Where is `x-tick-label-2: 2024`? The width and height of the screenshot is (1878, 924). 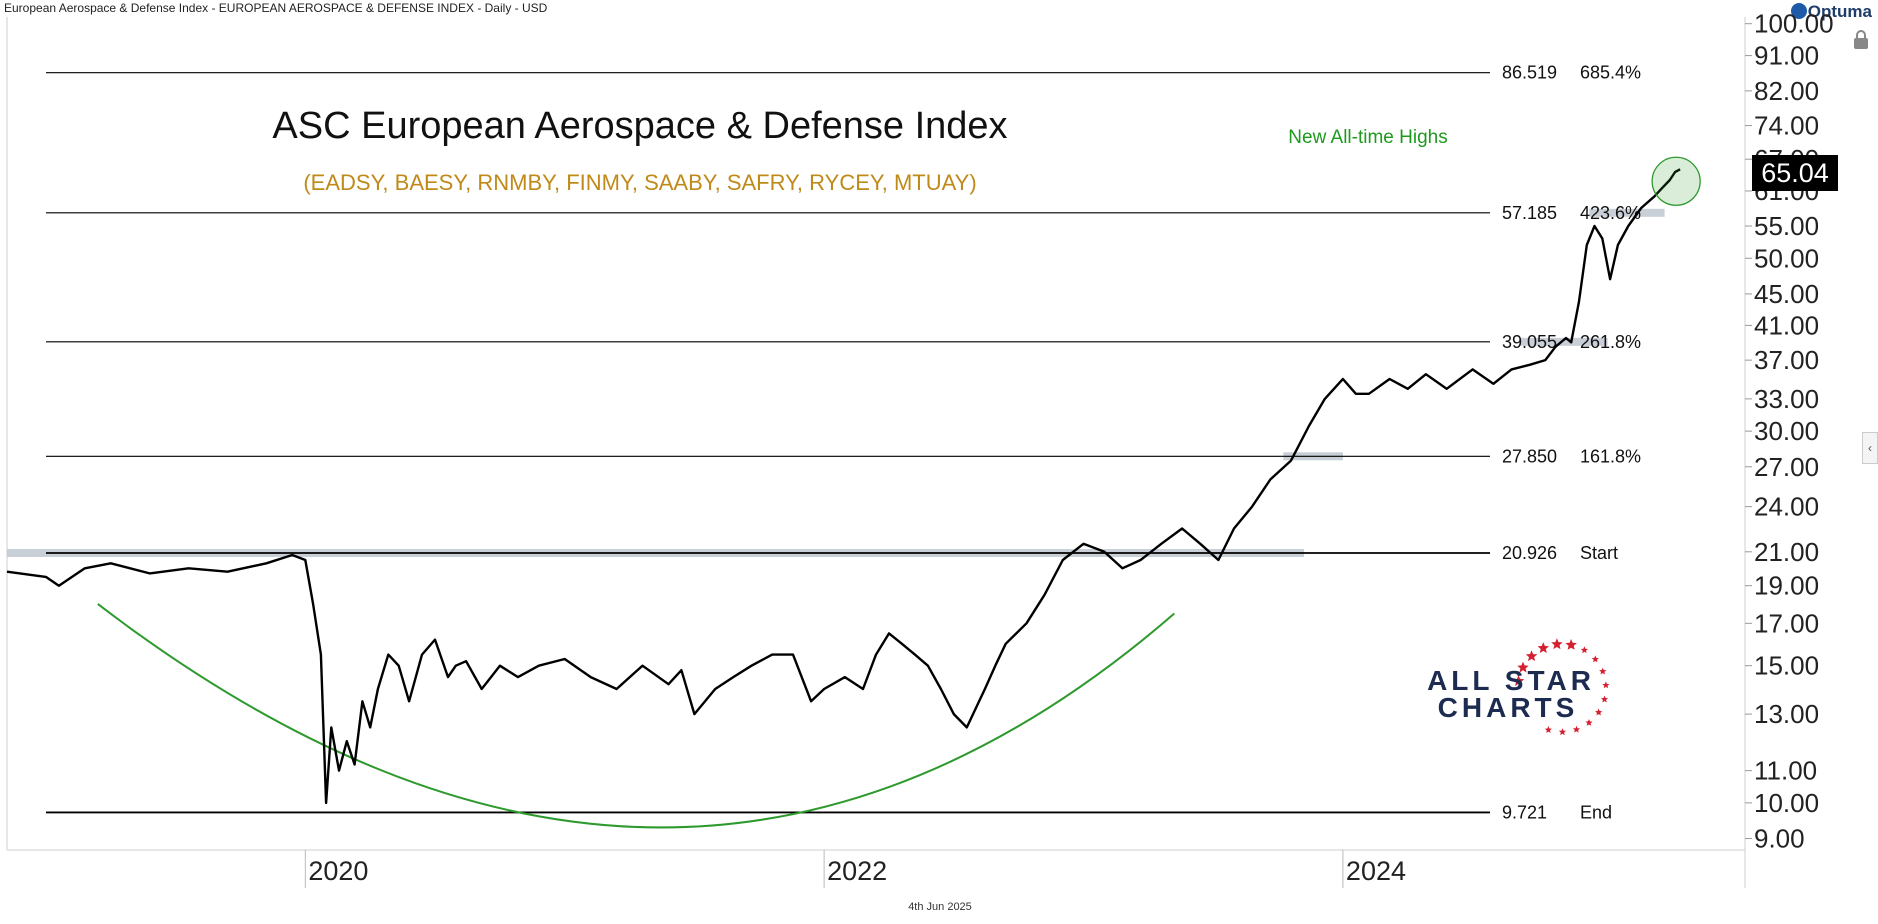
x-tick-label-2: 2024 is located at coordinates (1376, 871).